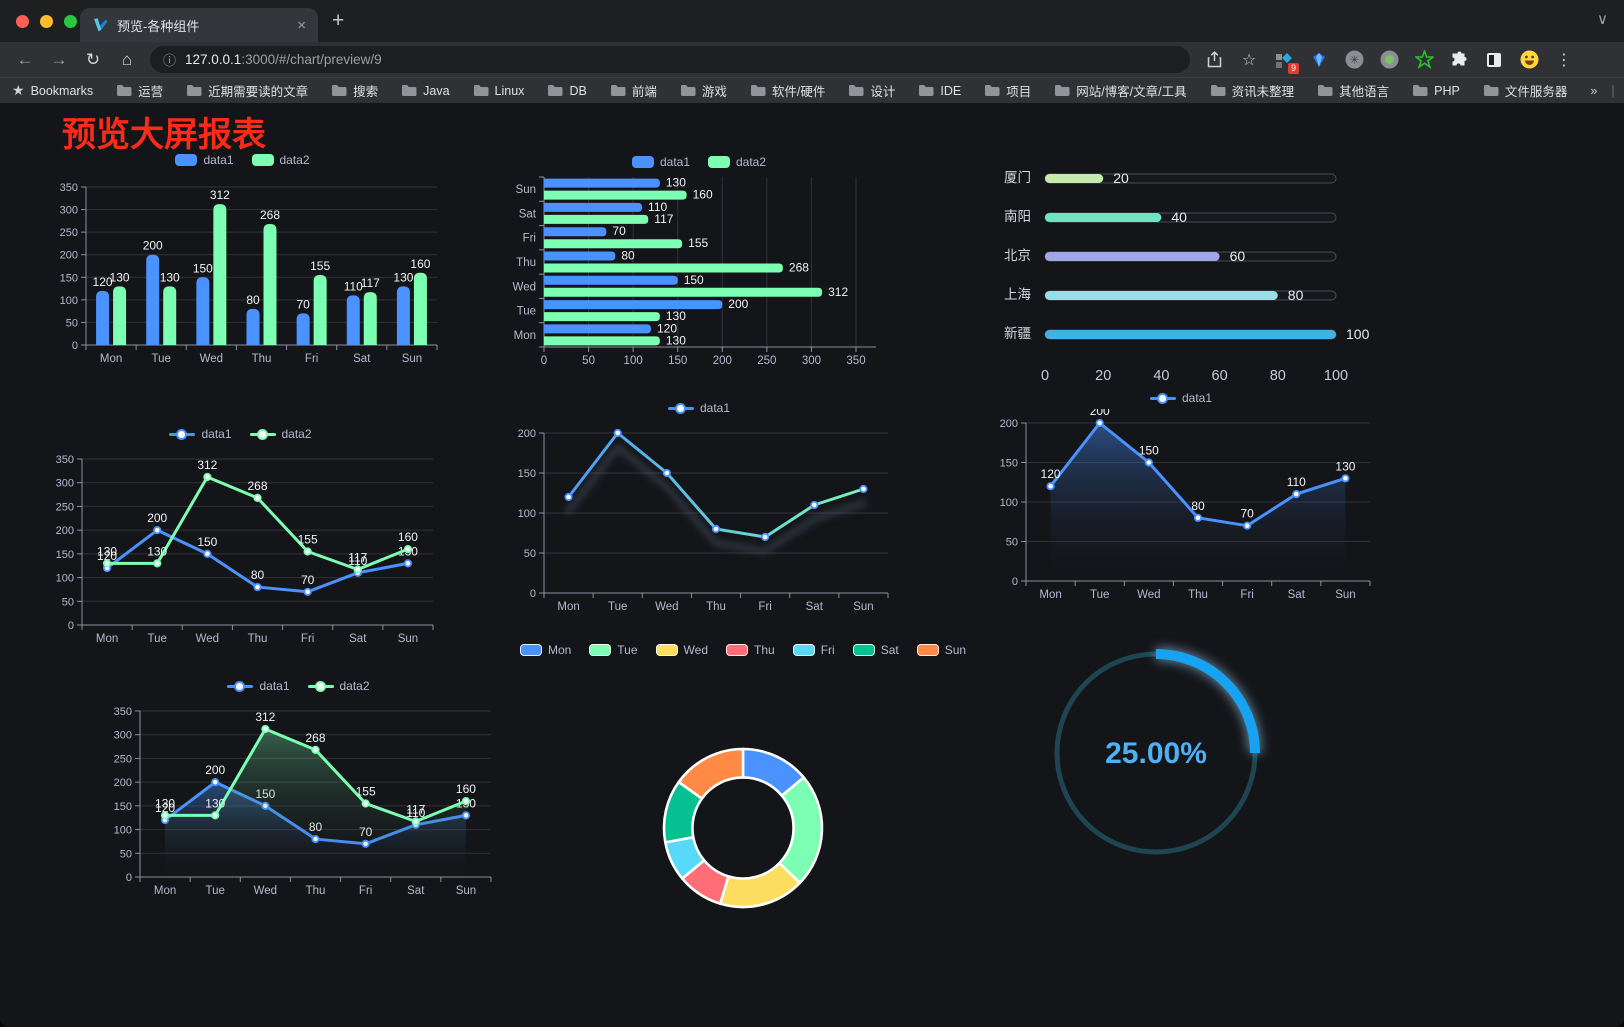 The width and height of the screenshot is (1624, 1027). Describe the element at coordinates (1525, 90) in the screenshot. I see `bookmark-folder: 文件服务器` at that location.